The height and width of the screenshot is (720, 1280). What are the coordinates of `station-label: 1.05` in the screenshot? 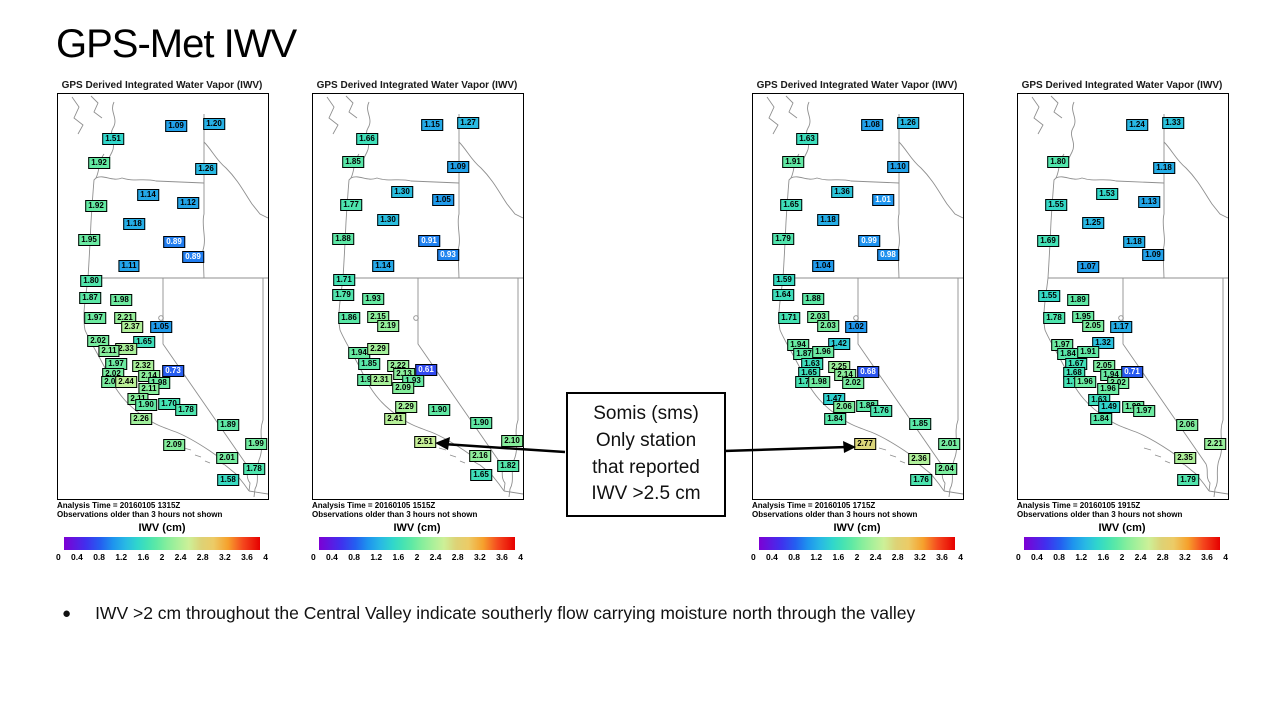 It's located at (443, 200).